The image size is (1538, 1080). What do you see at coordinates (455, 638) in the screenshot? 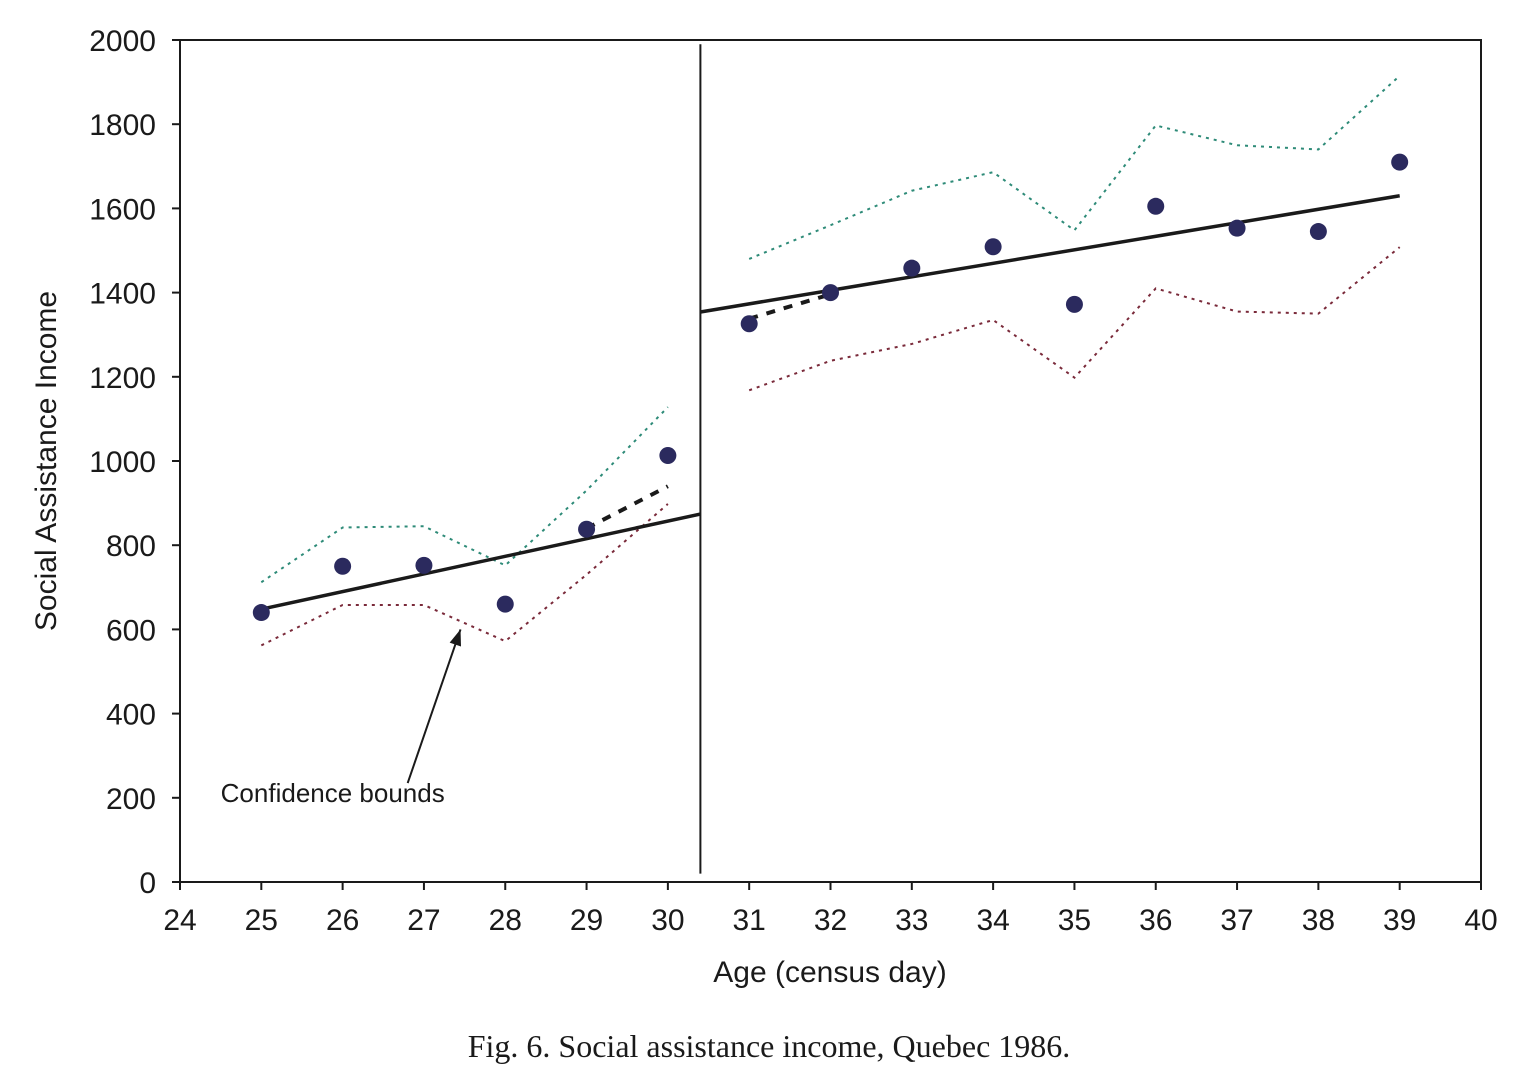
I see `arrow-head-icon` at bounding box center [455, 638].